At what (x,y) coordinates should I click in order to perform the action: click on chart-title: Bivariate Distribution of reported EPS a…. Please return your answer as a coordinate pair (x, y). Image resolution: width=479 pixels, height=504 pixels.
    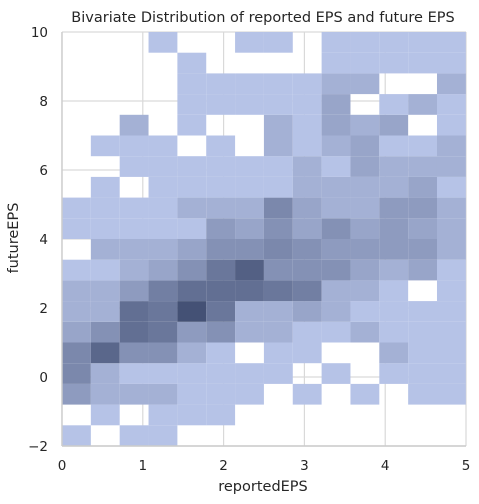
    Looking at the image, I should click on (262, 18).